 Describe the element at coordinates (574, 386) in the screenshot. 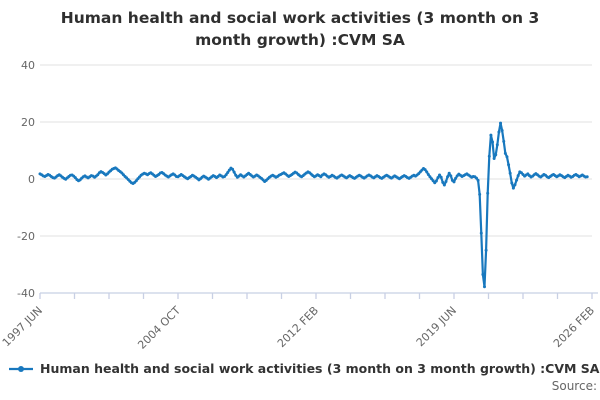

I see `source-label: Source:` at that location.